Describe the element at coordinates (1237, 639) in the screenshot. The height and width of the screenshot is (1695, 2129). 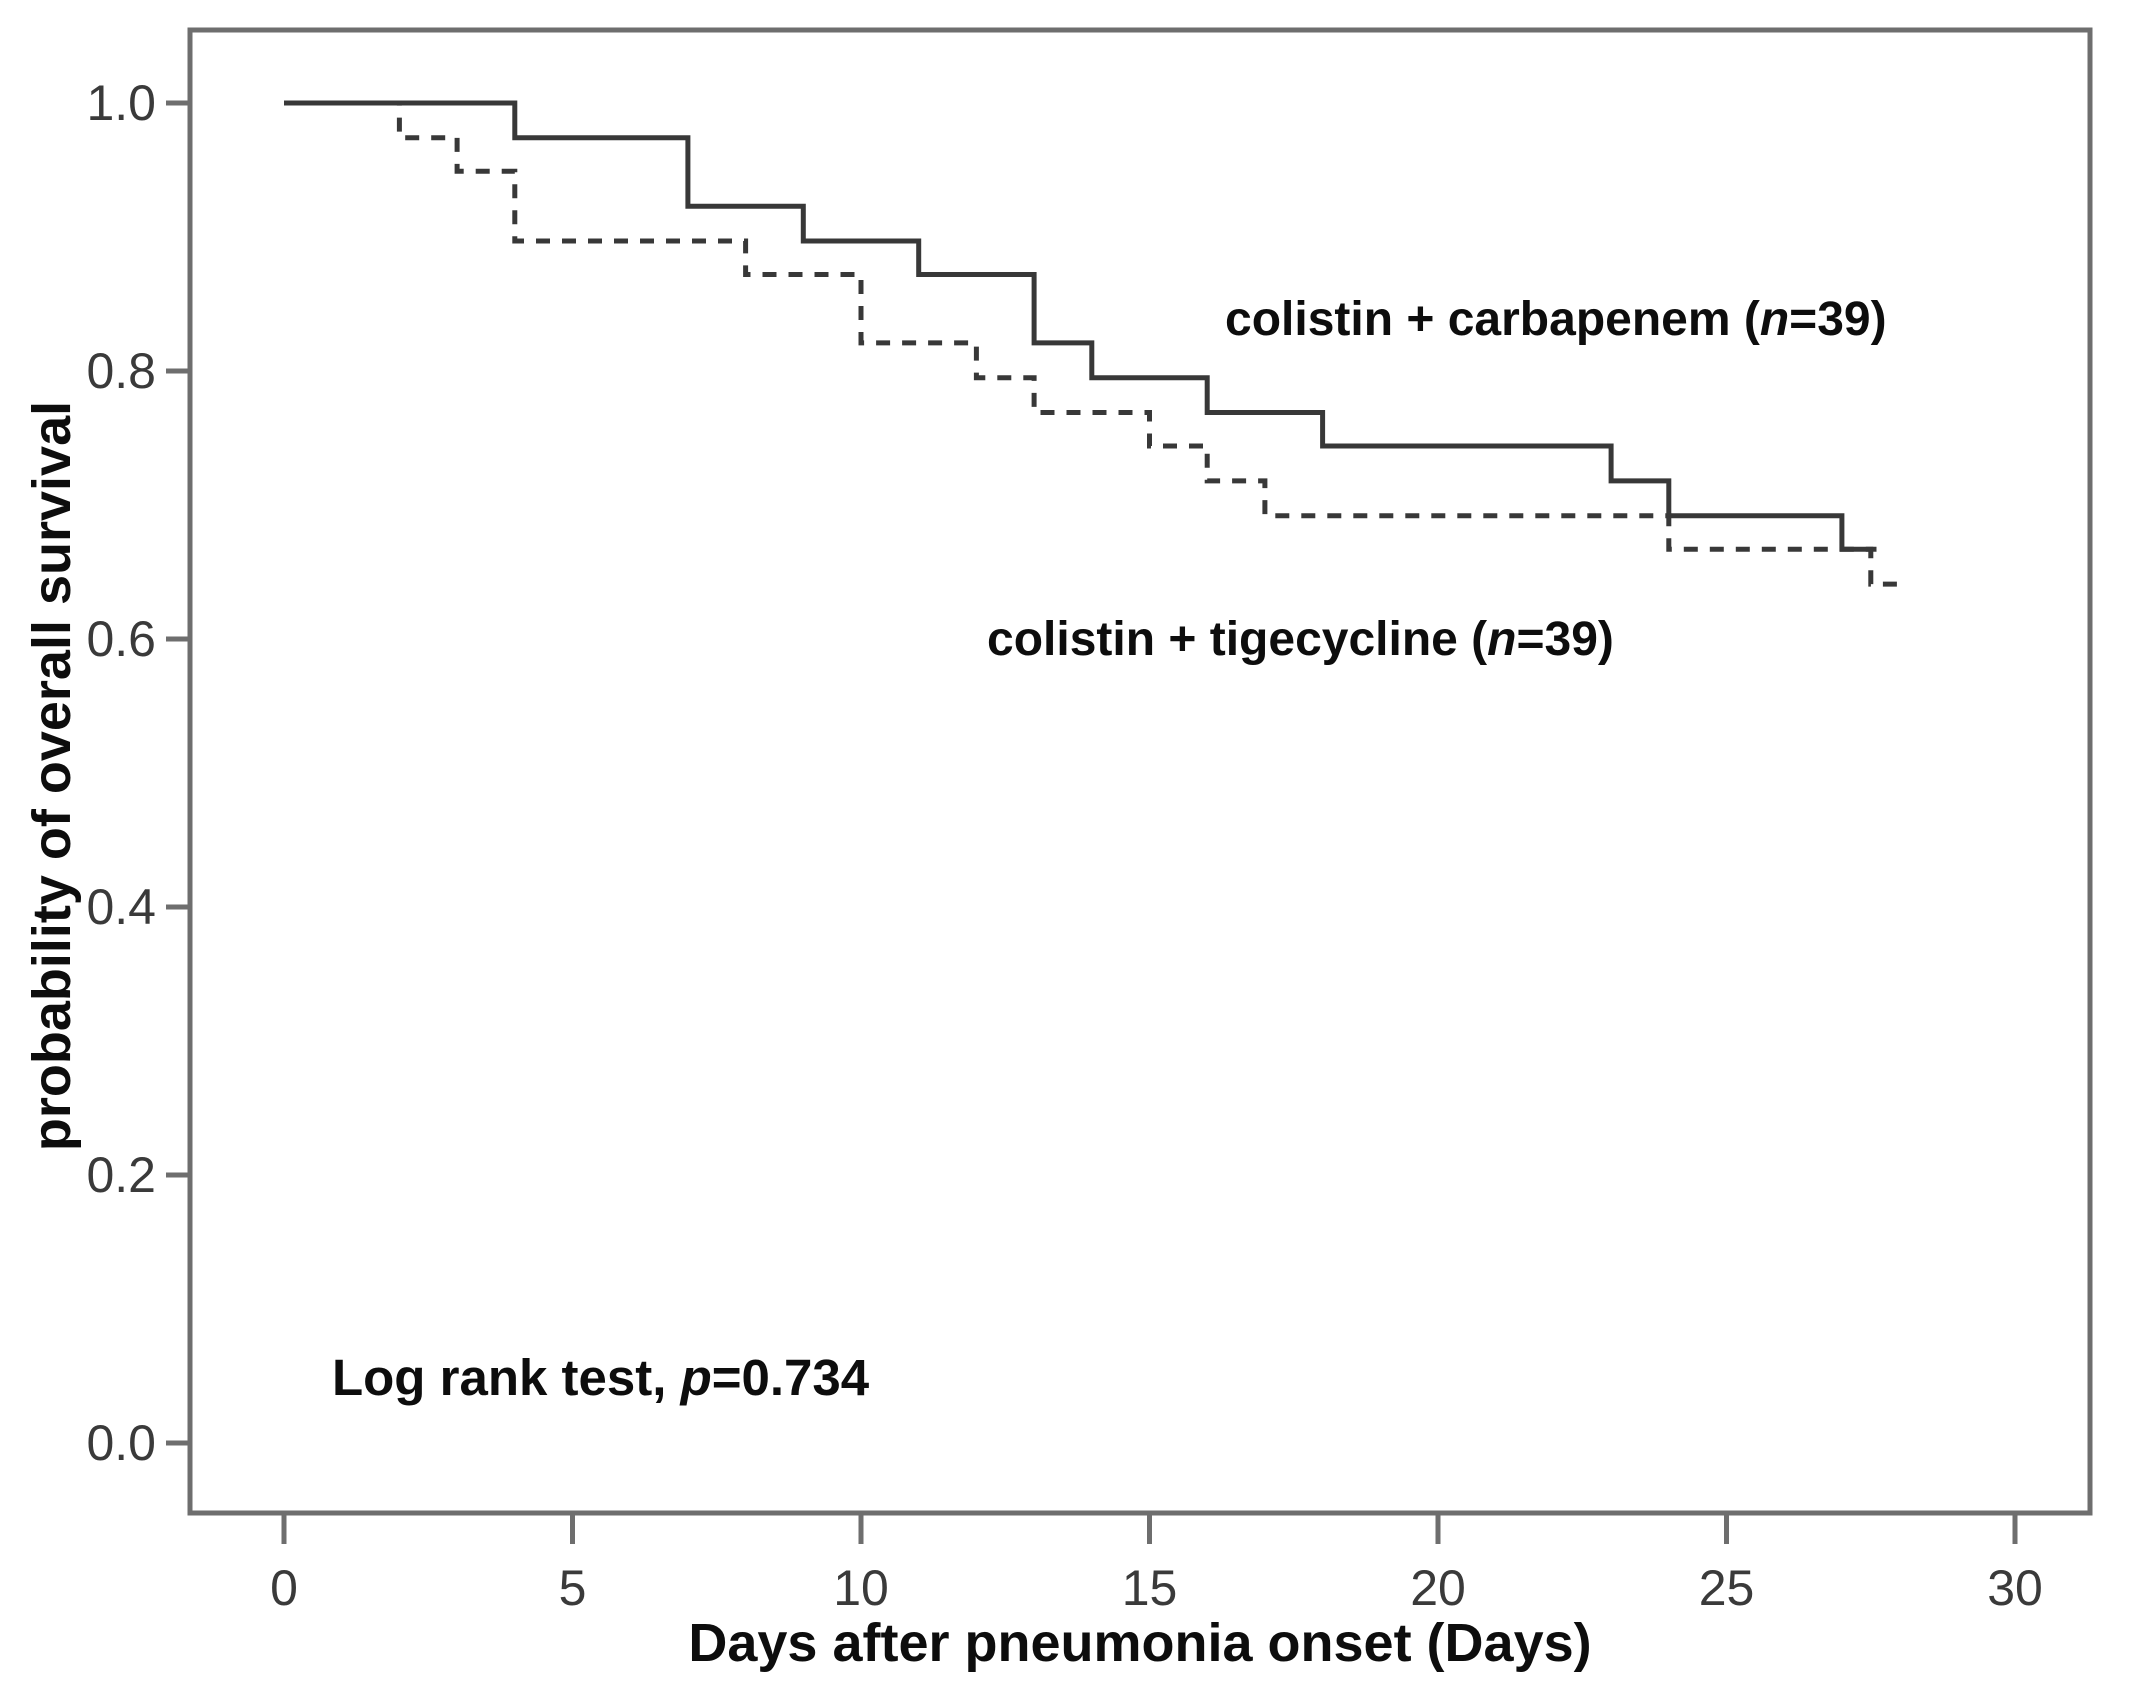
I see `series-label-tigecycline-text: colistin + tigecycline (` at that location.